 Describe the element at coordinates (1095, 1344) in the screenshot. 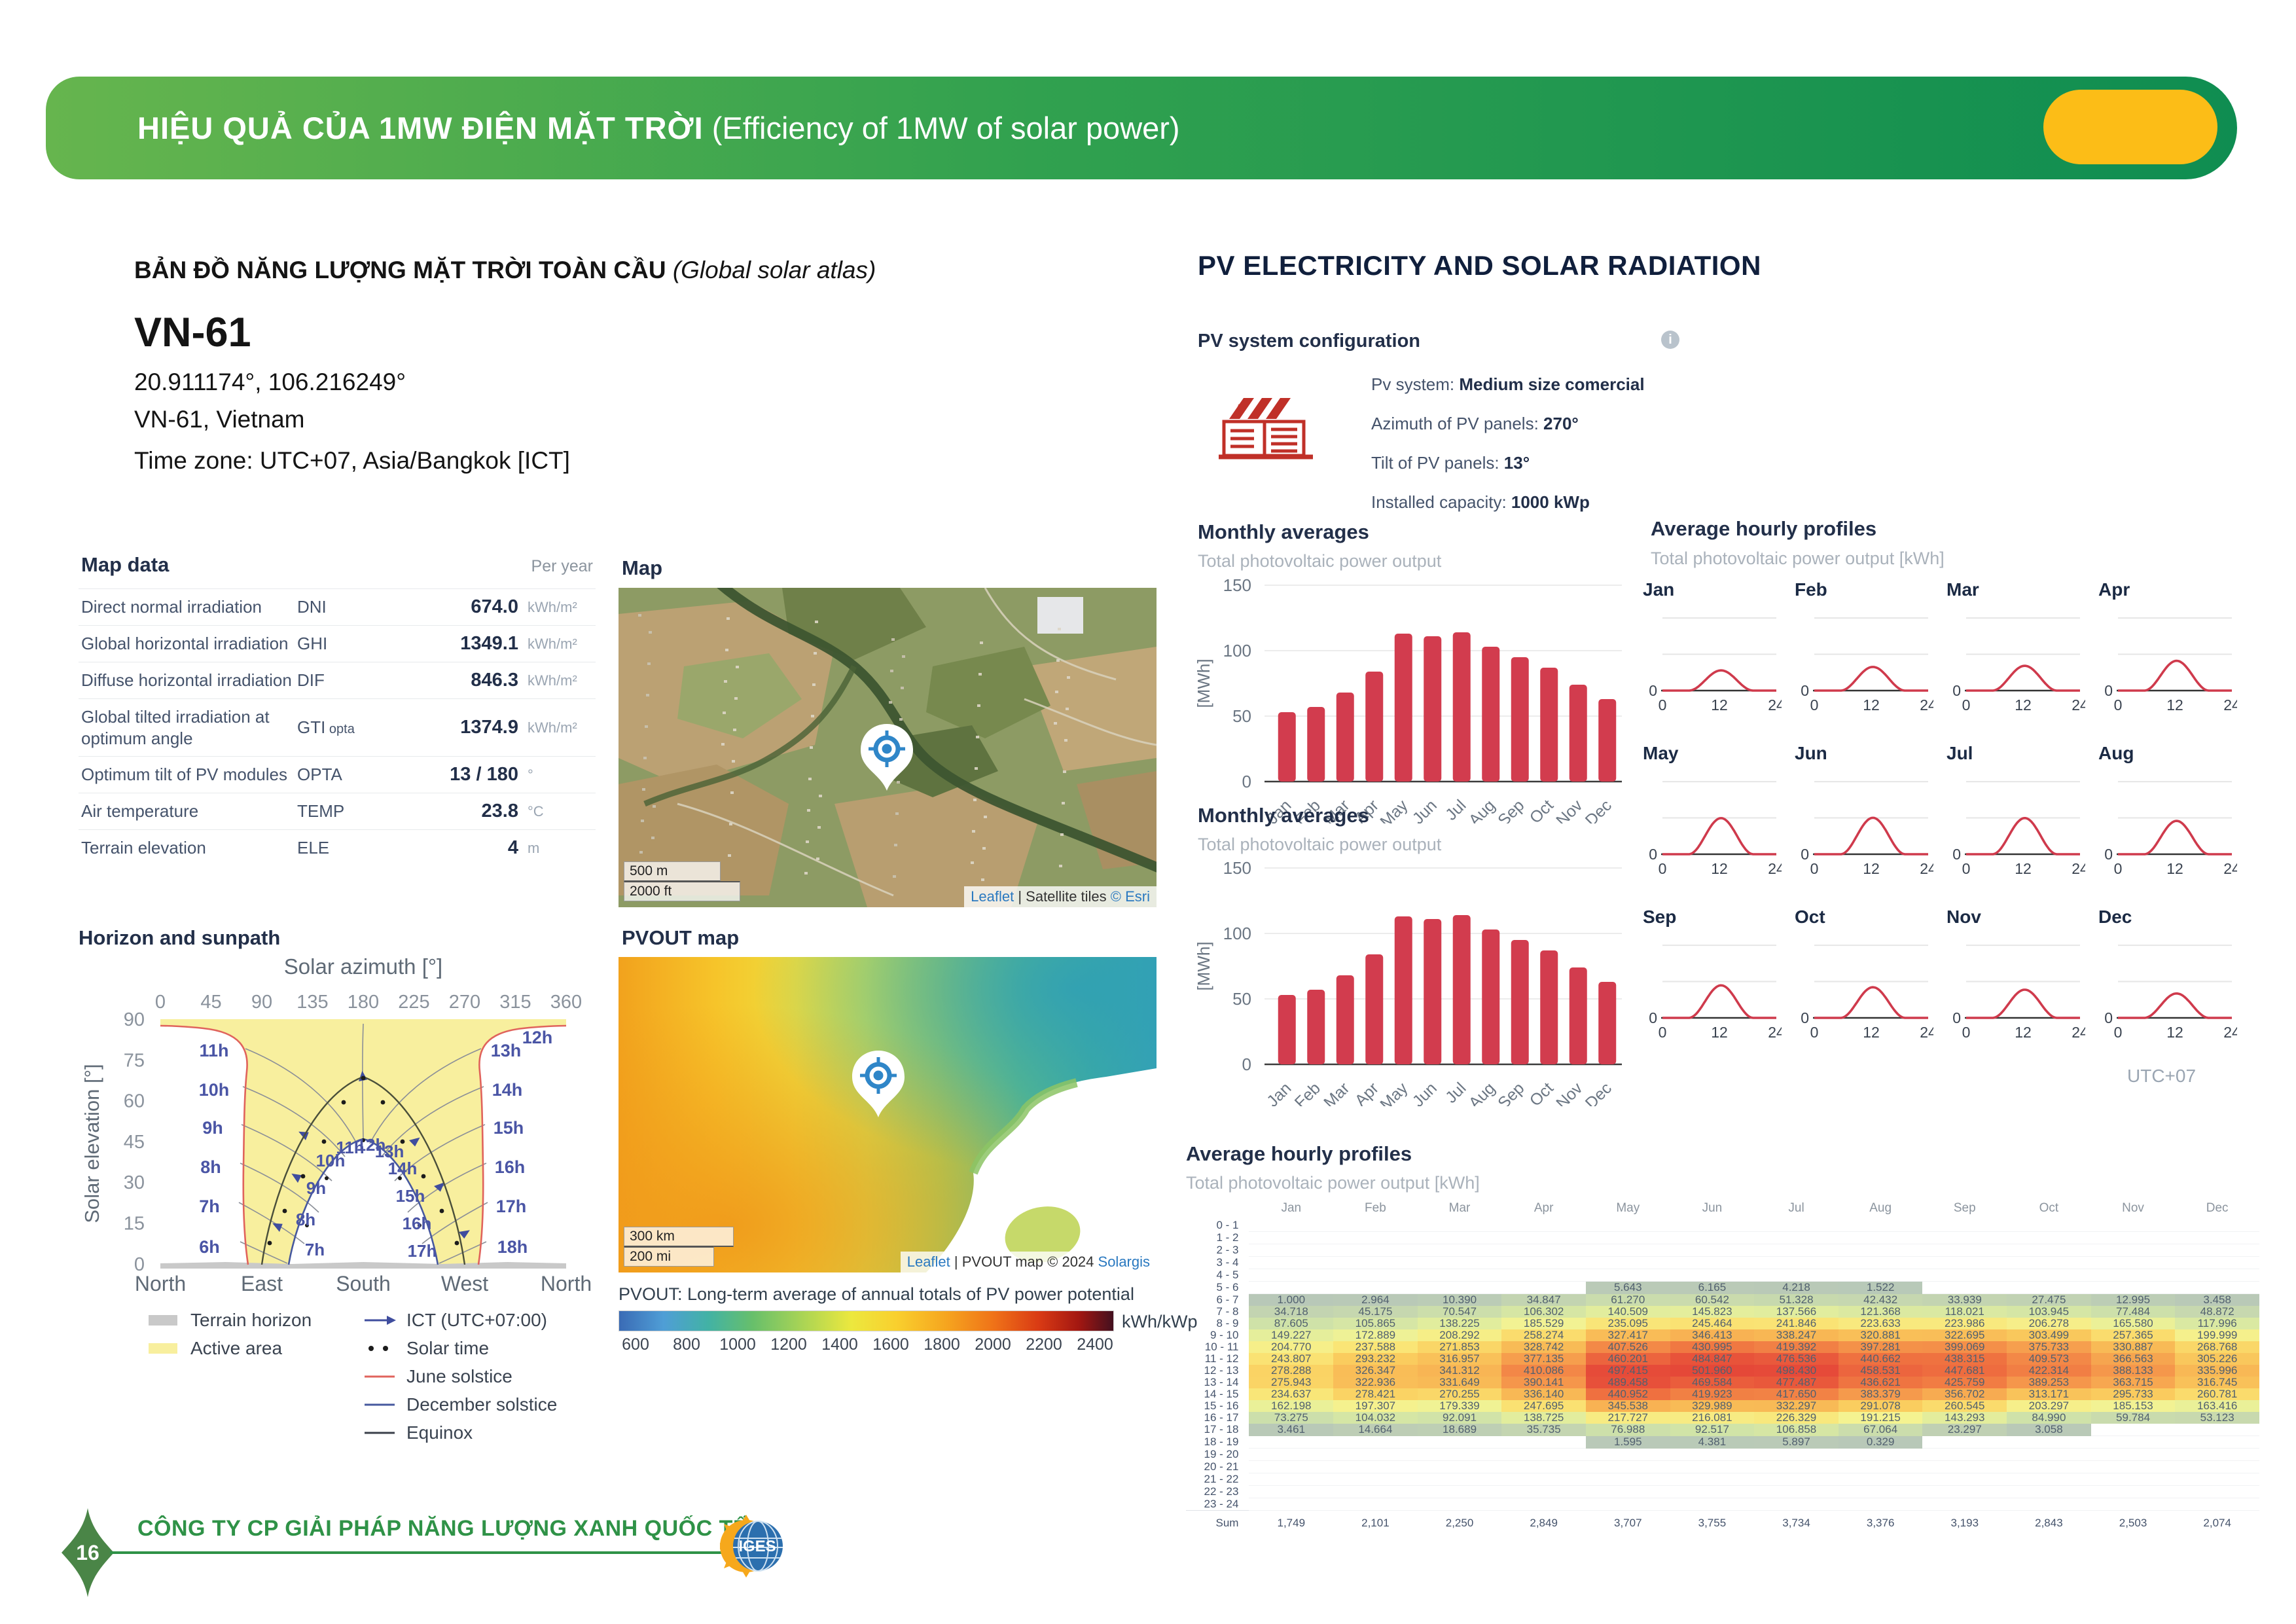

I see `colorbar-tick: 2400` at that location.